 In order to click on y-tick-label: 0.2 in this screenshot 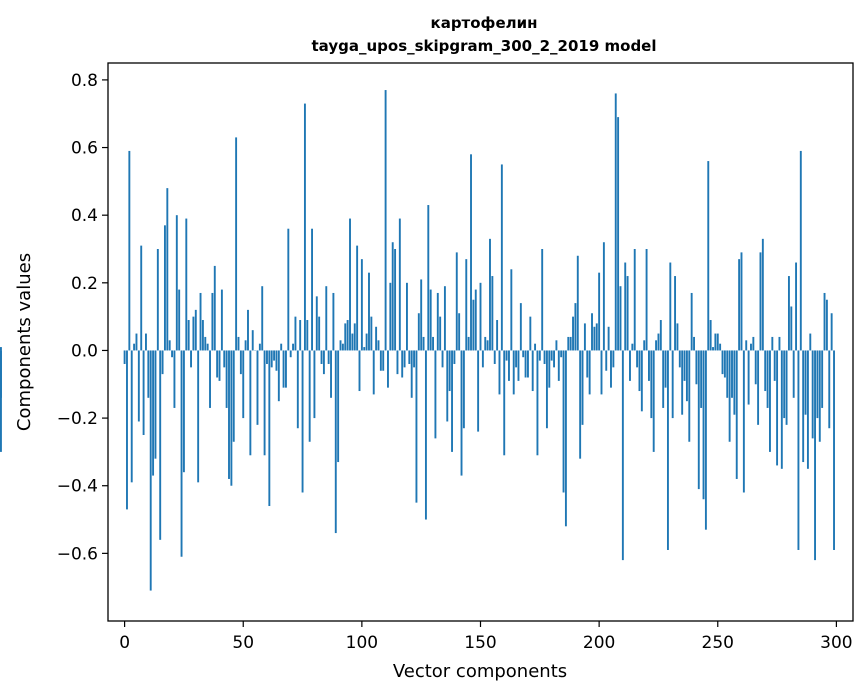, I will do `click(84, 284)`.